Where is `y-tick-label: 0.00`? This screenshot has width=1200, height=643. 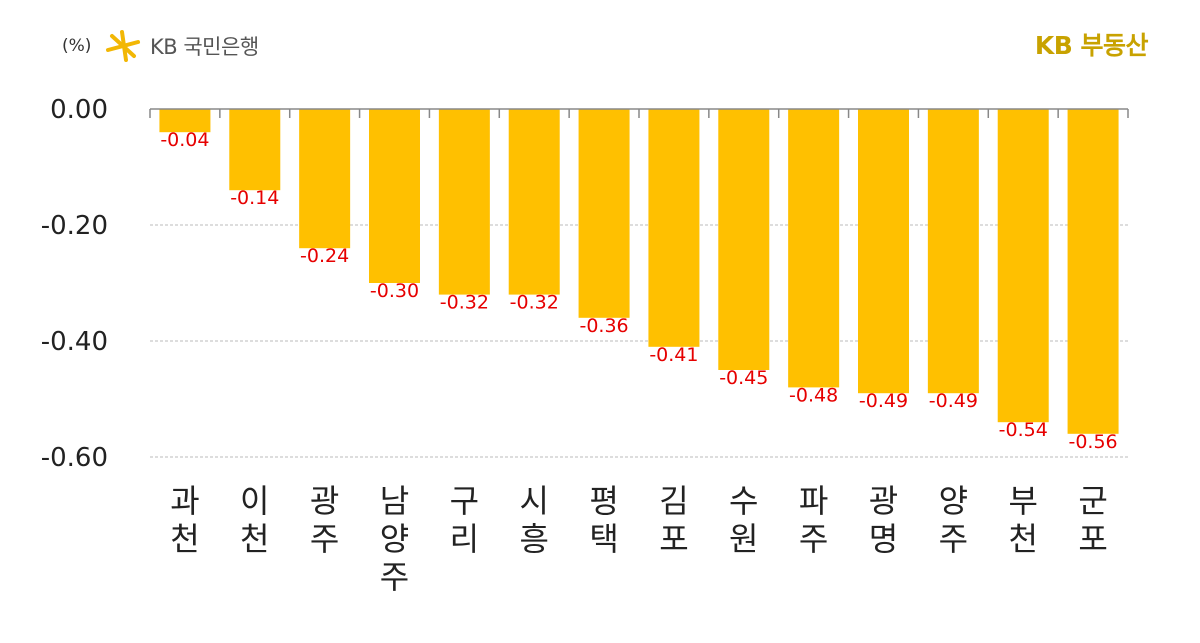 y-tick-label: 0.00 is located at coordinates (79, 110).